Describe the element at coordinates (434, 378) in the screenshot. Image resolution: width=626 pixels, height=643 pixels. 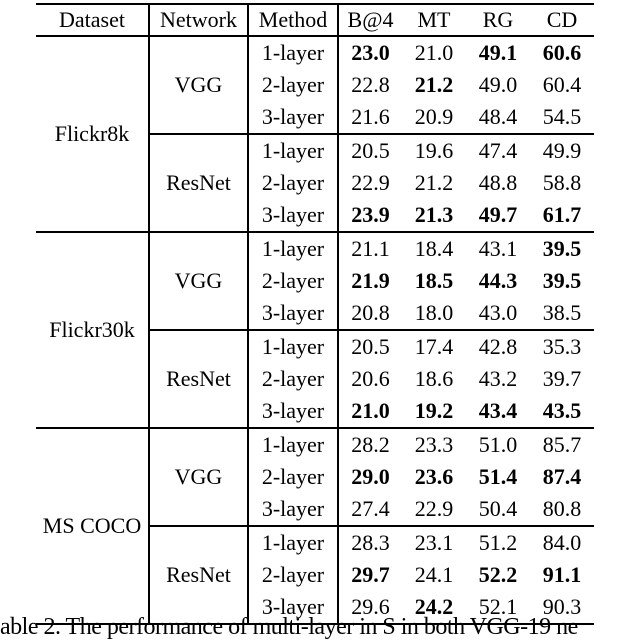
I see `metric-value: 18.6` at that location.